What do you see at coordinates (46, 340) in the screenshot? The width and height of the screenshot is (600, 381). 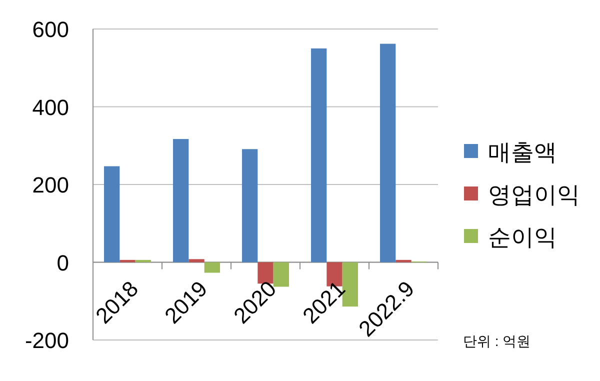 I see `y-tick-label: -200` at bounding box center [46, 340].